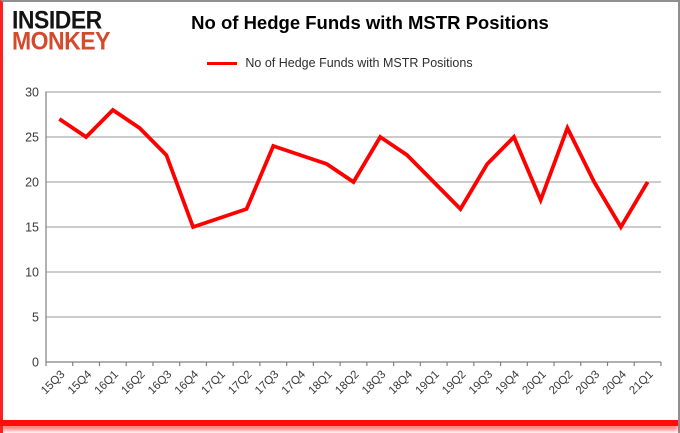 This screenshot has height=433, width=680. What do you see at coordinates (214, 383) in the screenshot?
I see `x-tick-label: 17Q1` at bounding box center [214, 383].